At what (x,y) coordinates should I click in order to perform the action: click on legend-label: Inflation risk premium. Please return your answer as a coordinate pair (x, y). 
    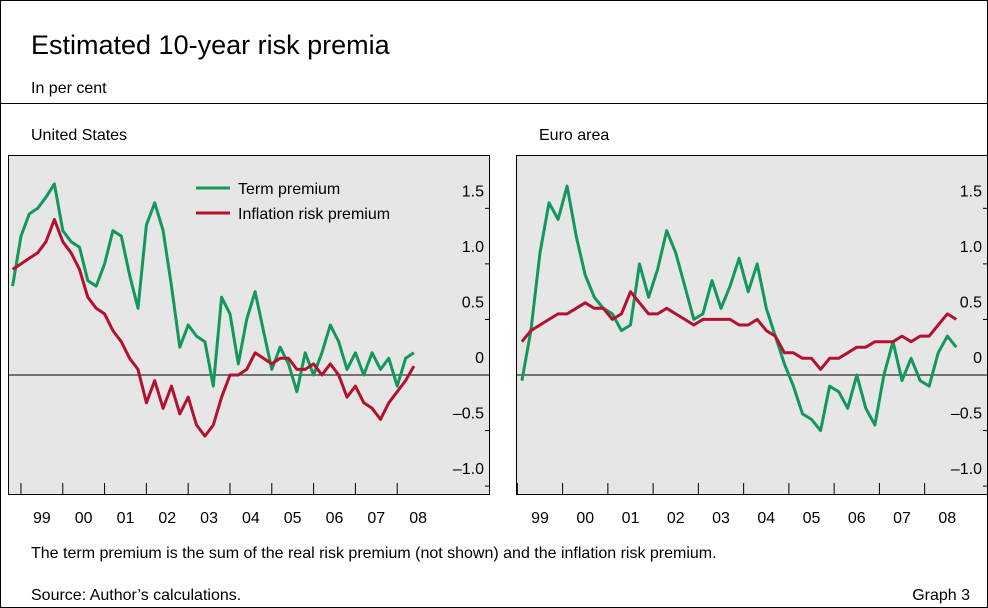
    Looking at the image, I should click on (314, 214).